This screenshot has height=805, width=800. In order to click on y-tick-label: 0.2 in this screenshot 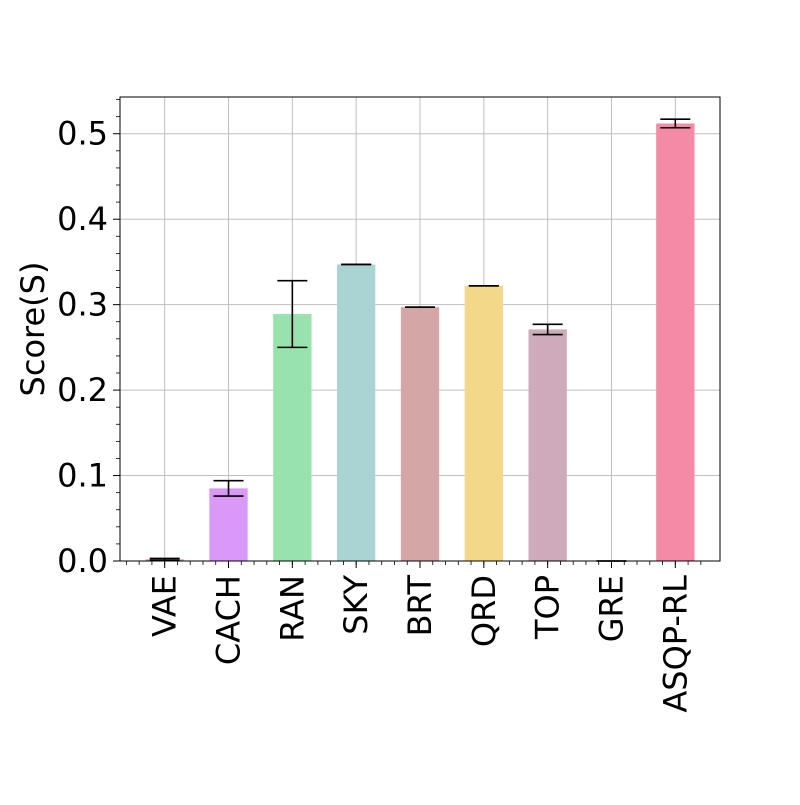, I will do `click(82, 390)`.